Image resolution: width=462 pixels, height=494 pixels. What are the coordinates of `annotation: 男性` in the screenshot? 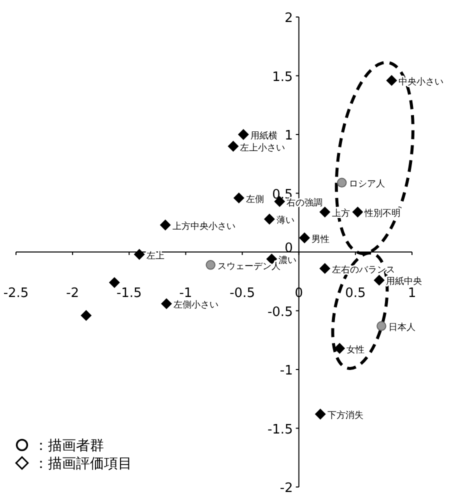 It's located at (321, 239).